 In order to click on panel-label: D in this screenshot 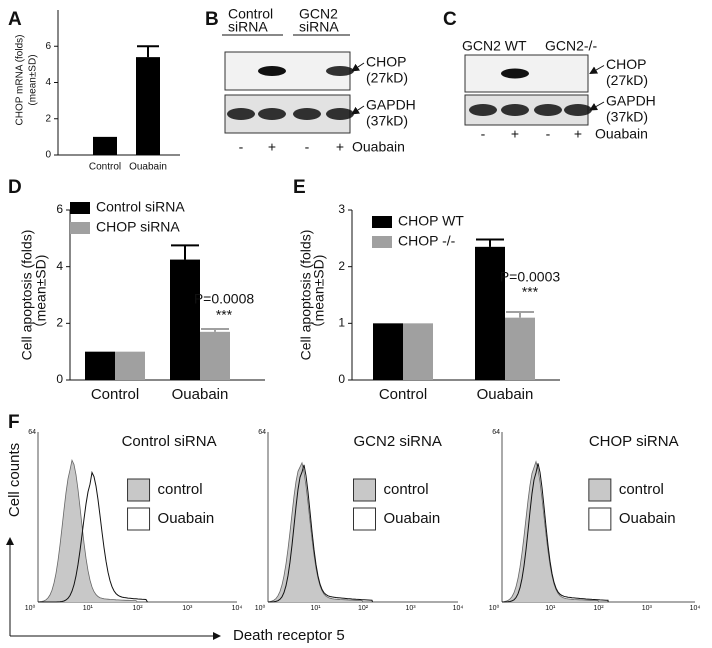, I will do `click(15, 187)`.